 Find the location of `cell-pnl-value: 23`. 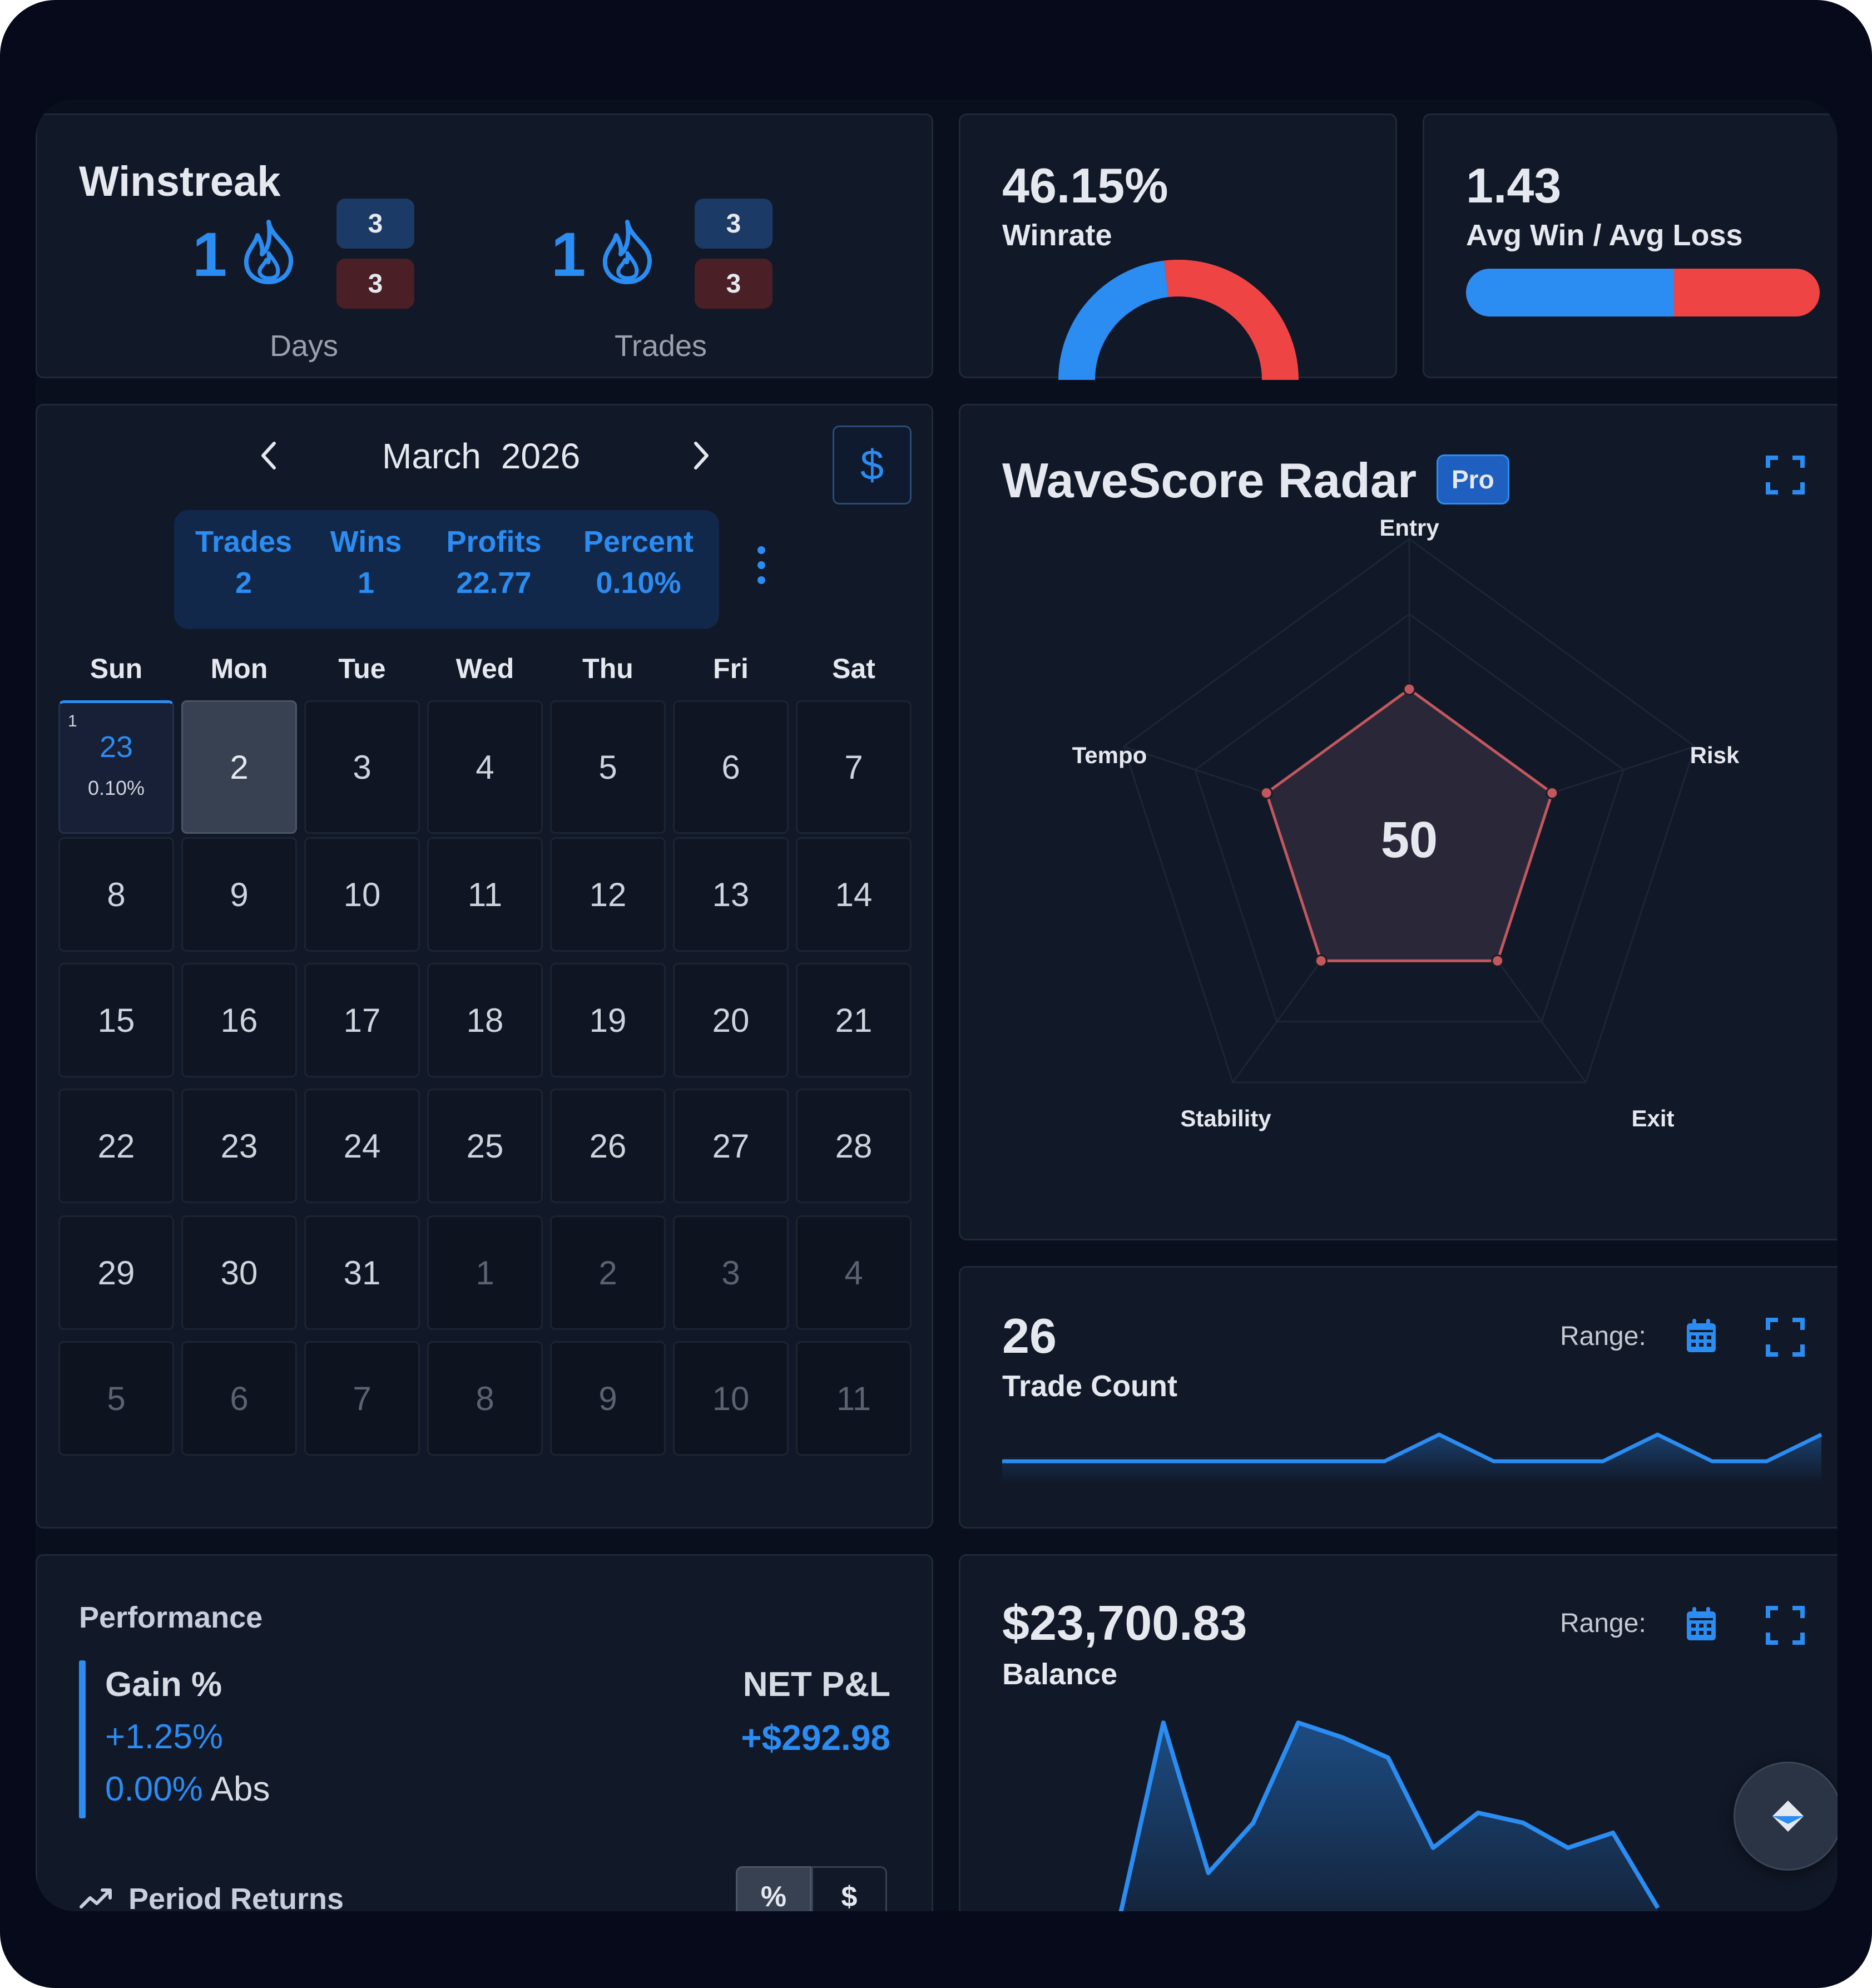

cell-pnl-value: 23 is located at coordinates (116, 747).